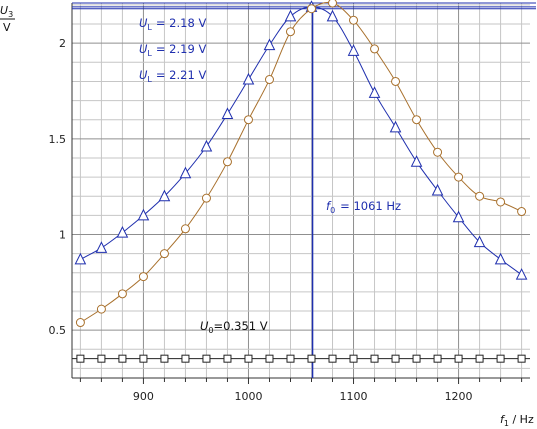  I want to click on svg-text: f1 / Hz, so click(517, 420).